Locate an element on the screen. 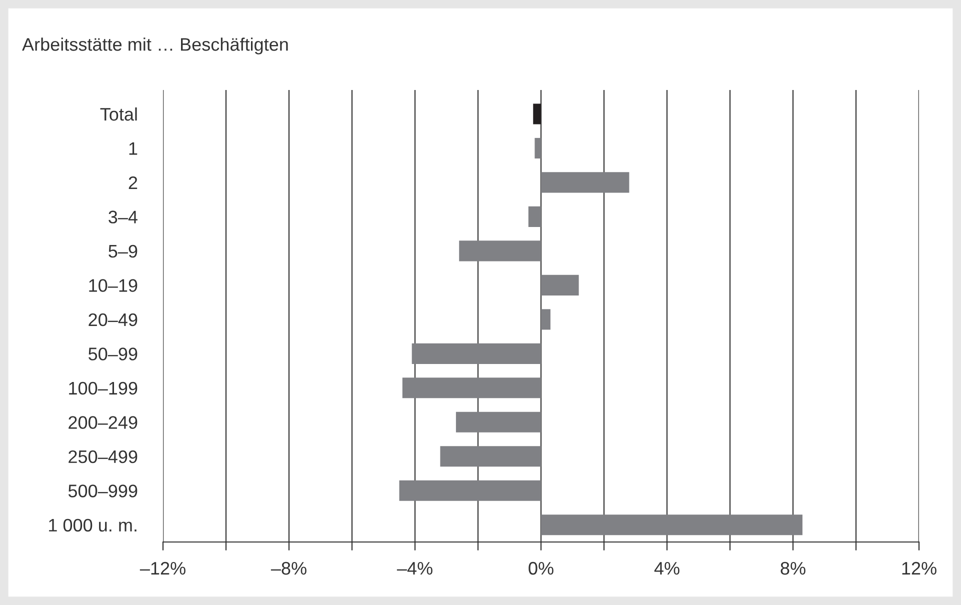 Image resolution: width=961 pixels, height=605 pixels. y-tick-label: Total is located at coordinates (118, 114).